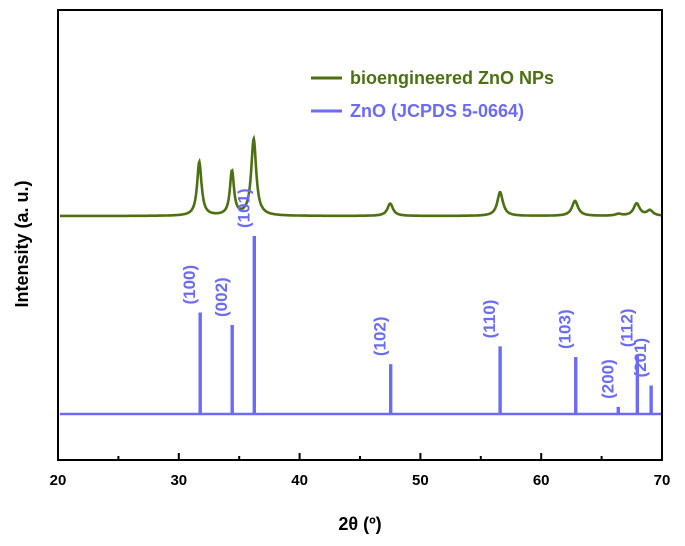 The width and height of the screenshot is (685, 546). What do you see at coordinates (420, 480) in the screenshot?
I see `x-tick-label: 50` at bounding box center [420, 480].